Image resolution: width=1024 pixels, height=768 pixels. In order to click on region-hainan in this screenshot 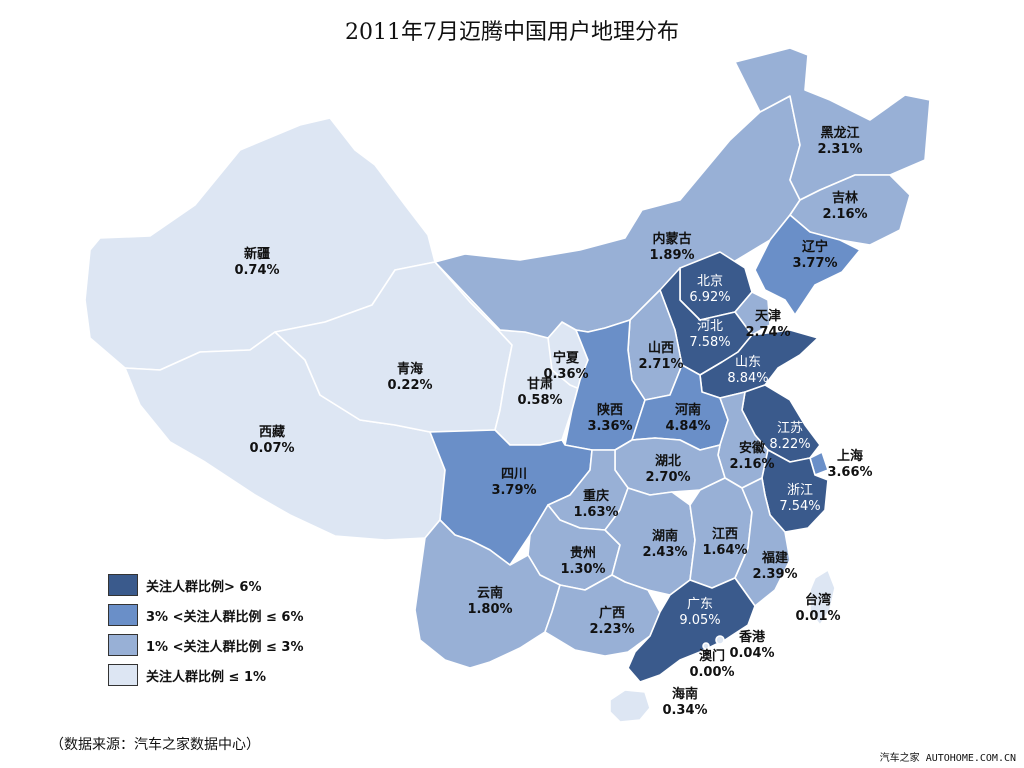, I will do `click(630, 706)`.